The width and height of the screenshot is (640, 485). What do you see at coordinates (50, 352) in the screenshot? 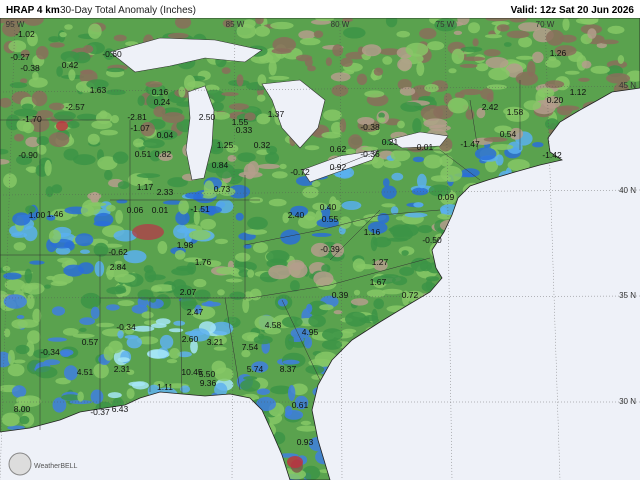
I see `value-label: -0.34` at bounding box center [50, 352].